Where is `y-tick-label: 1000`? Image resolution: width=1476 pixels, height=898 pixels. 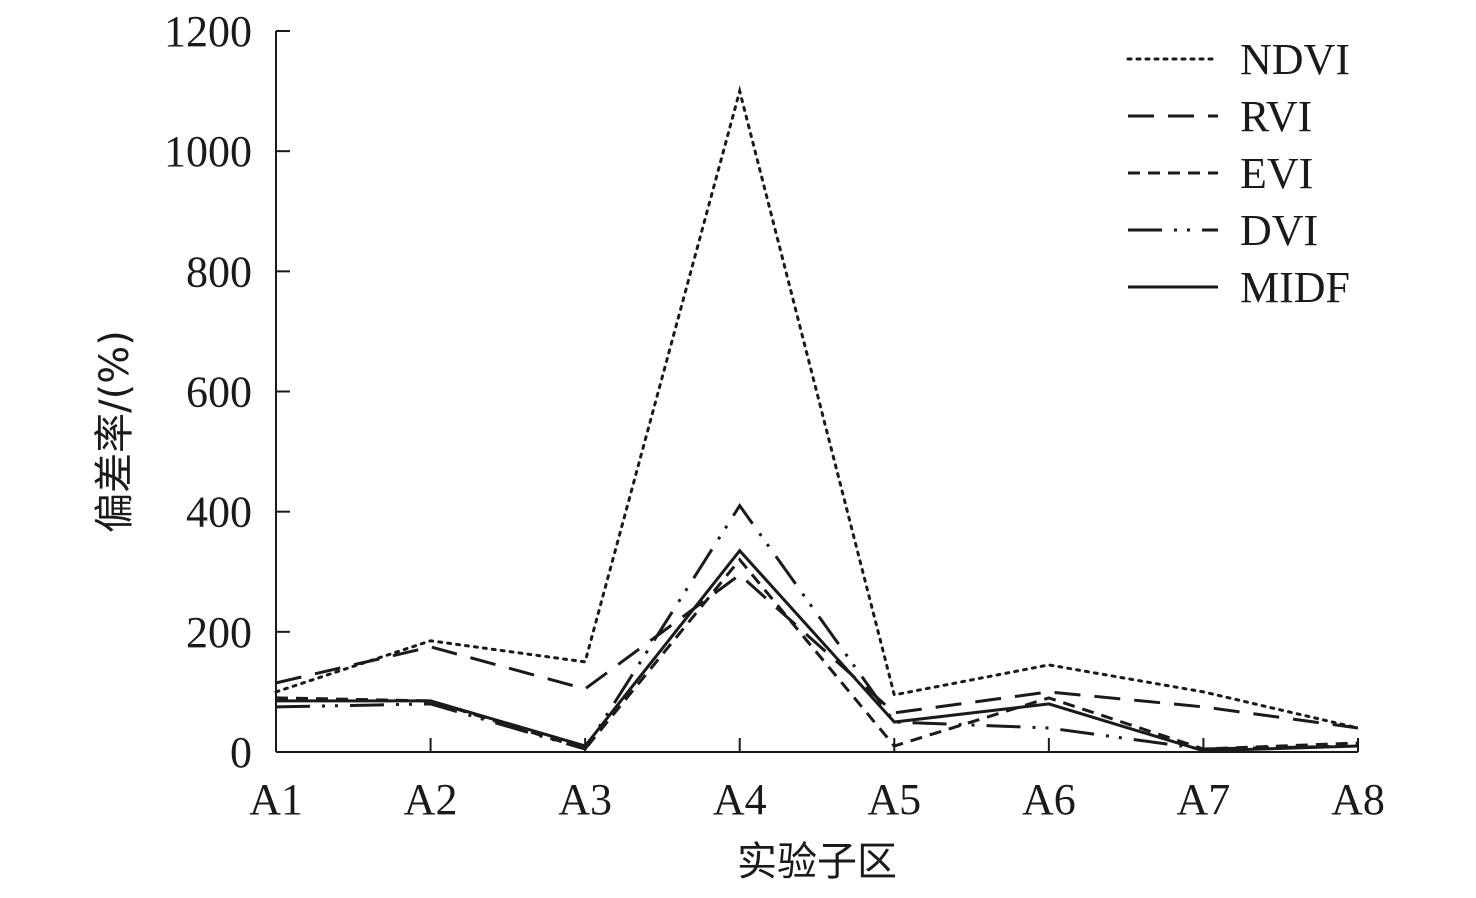
y-tick-label: 1000 is located at coordinates (208, 151).